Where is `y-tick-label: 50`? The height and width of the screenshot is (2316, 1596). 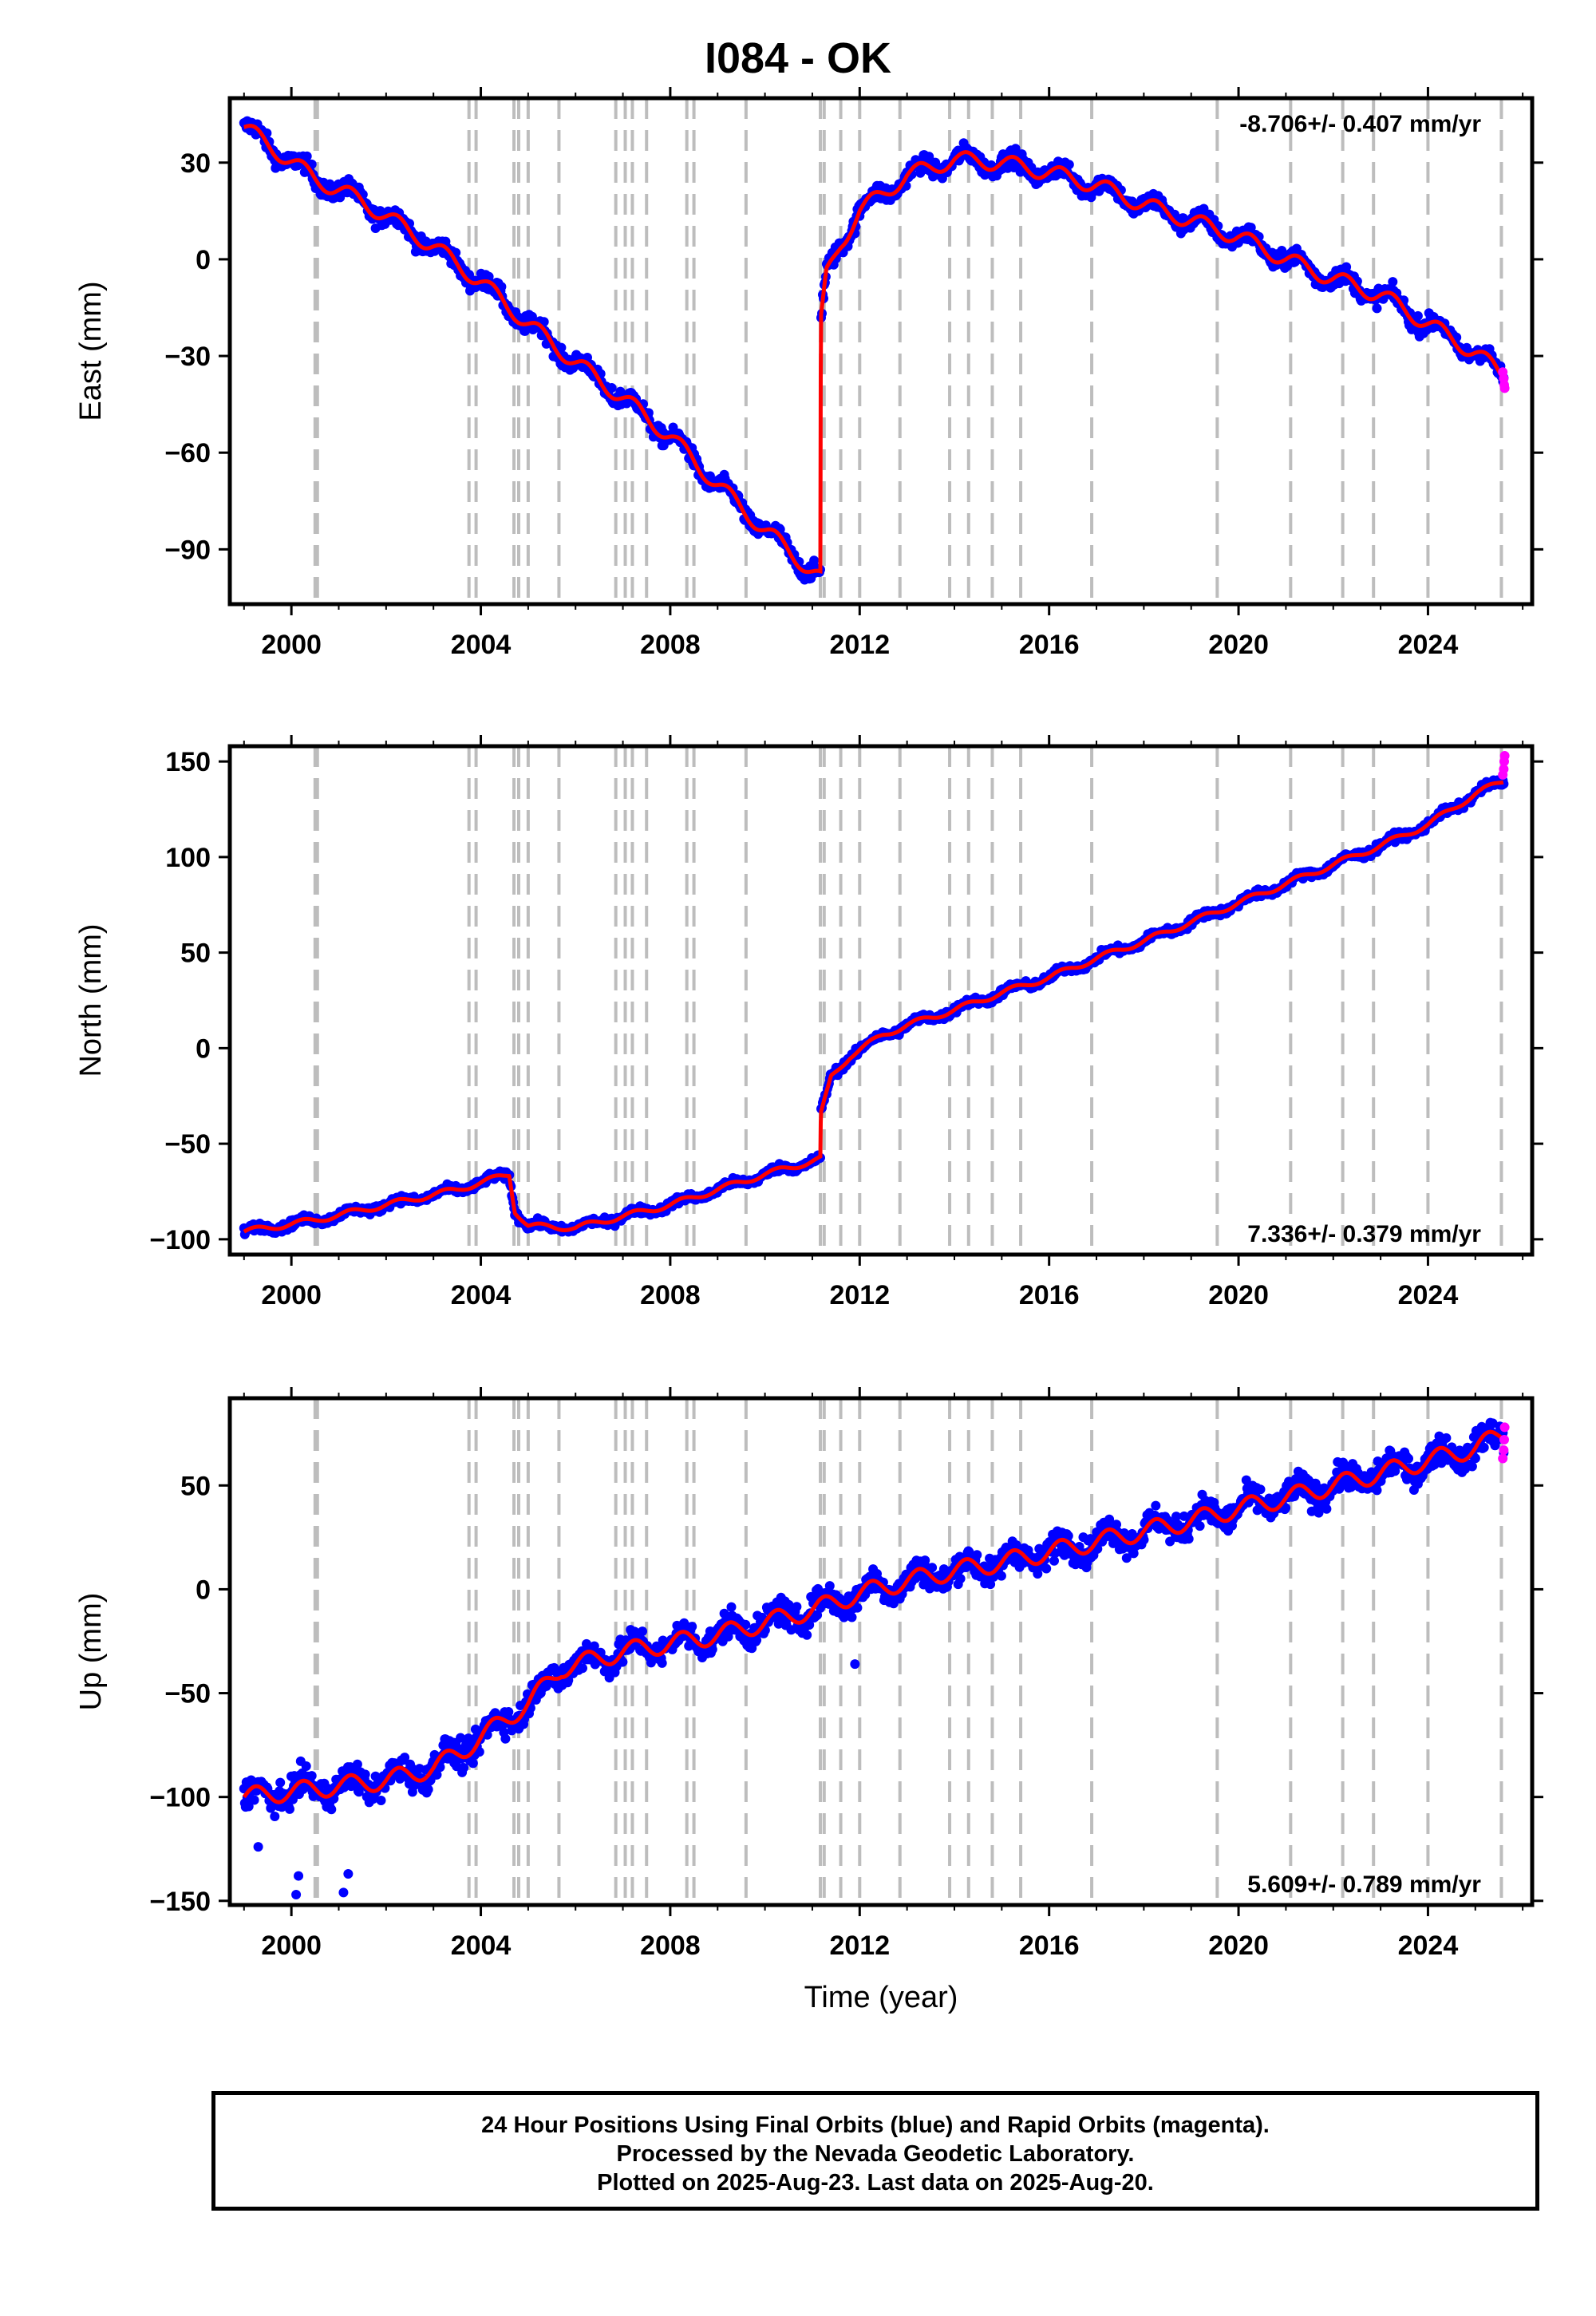 y-tick-label: 50 is located at coordinates (195, 954).